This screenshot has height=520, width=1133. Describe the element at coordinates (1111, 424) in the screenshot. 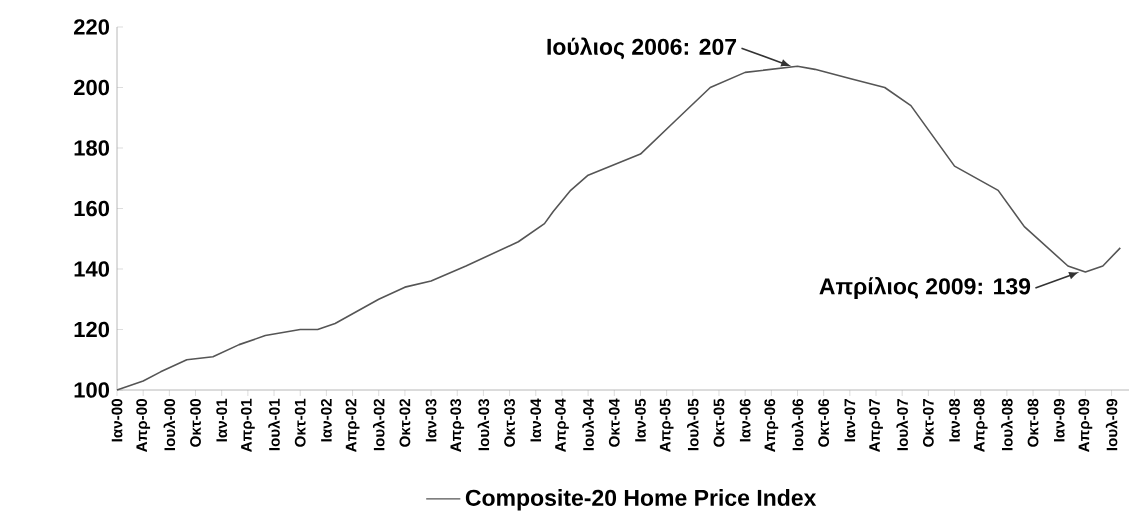

I see `x-tick-label: Ιουλ-09` at that location.